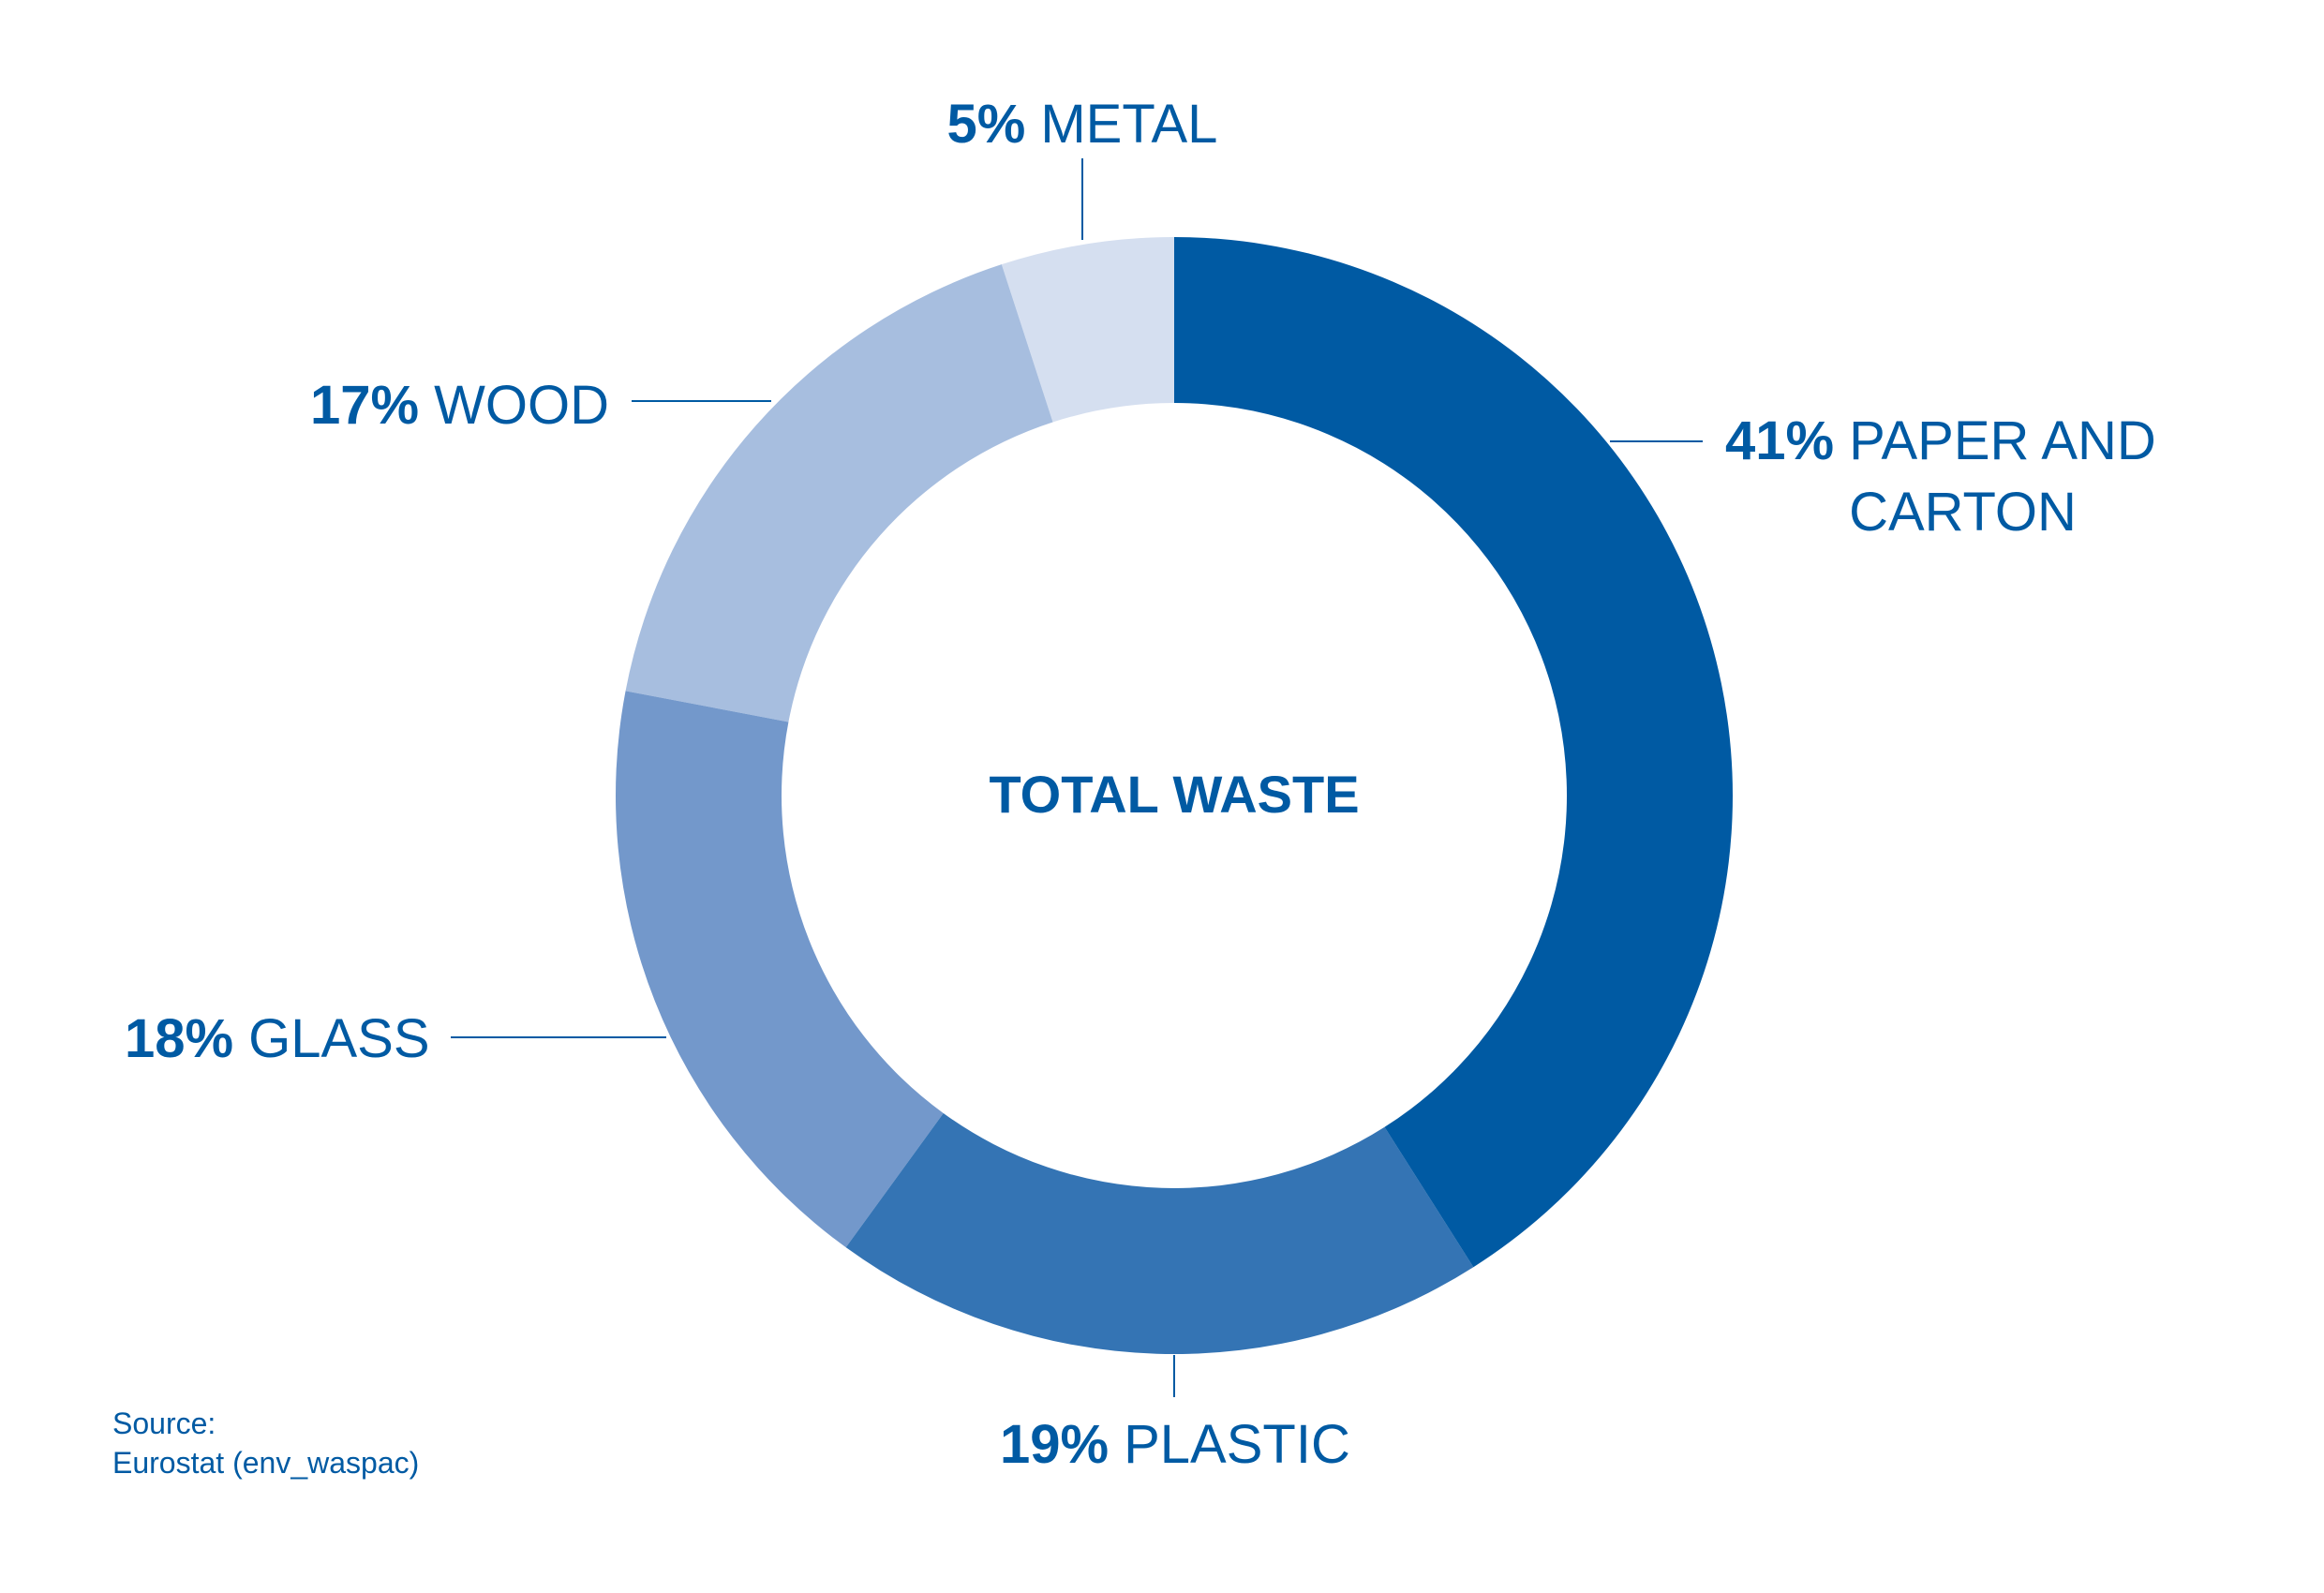 This screenshot has height=1593, width=2324. I want to click on value-label: 18%, so click(179, 1038).